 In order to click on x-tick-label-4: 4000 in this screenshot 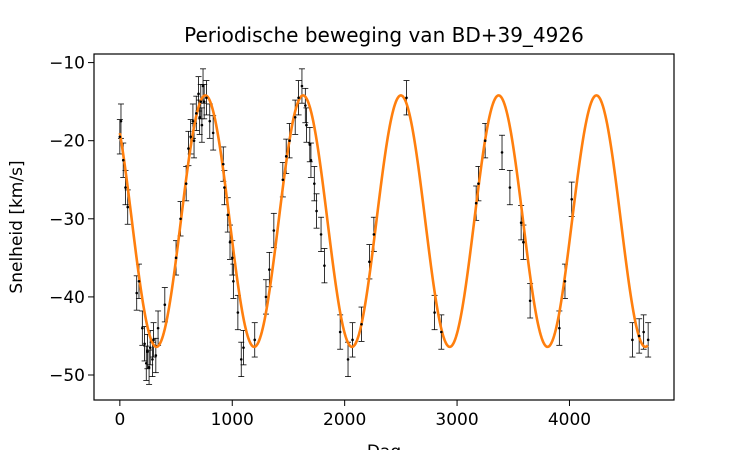, I will do `click(569, 420)`.